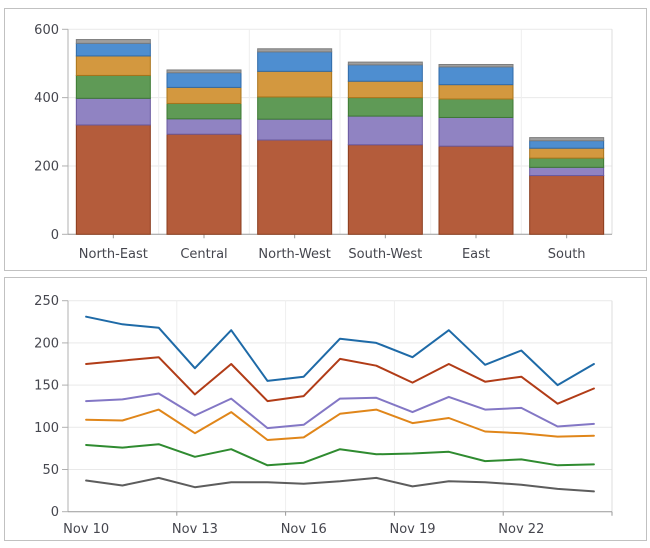 This screenshot has height=548, width=650. I want to click on y-tick-label: 150, so click(46, 386).